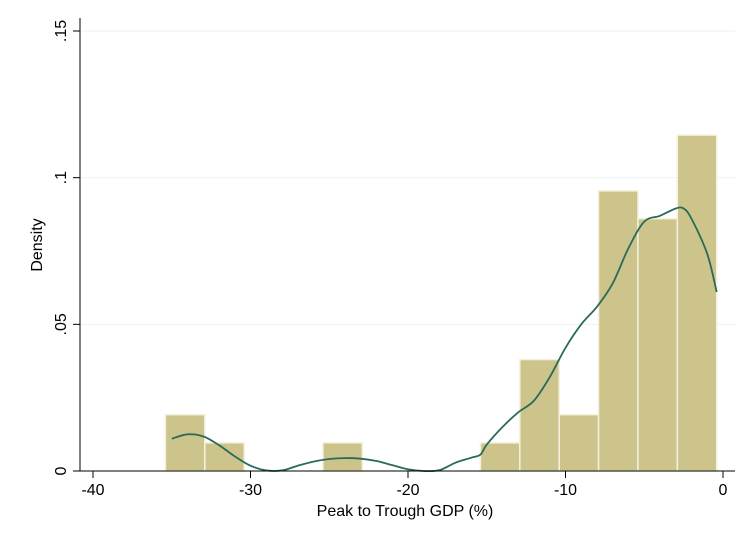  Describe the element at coordinates (565, 490) in the screenshot. I see `x-tick-label: -10` at that location.